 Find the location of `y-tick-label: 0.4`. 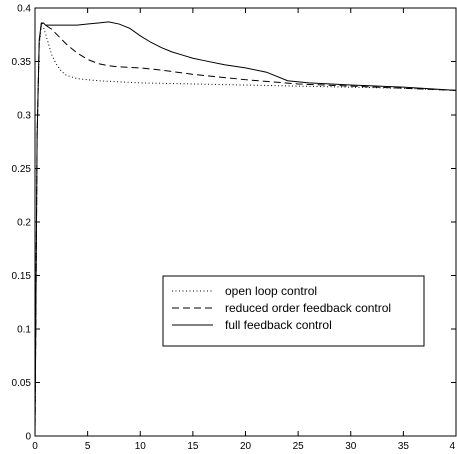

y-tick-label: 0.4 is located at coordinates (24, 9).